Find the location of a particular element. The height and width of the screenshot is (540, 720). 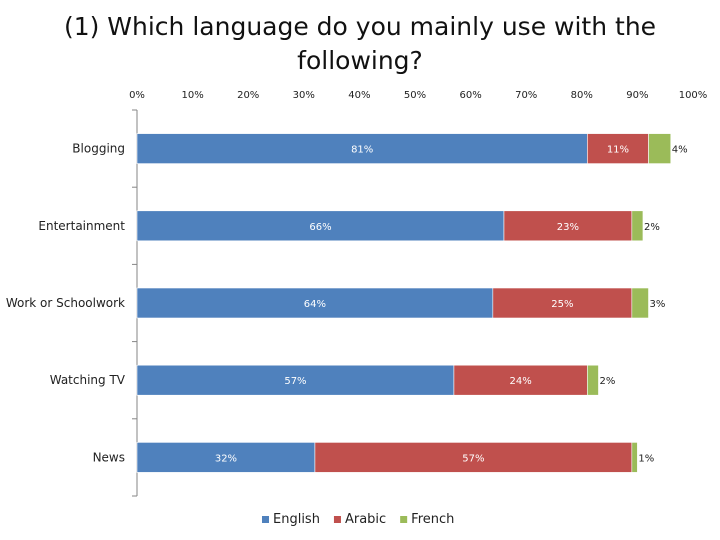

x-tick-label: 30% is located at coordinates (304, 95).